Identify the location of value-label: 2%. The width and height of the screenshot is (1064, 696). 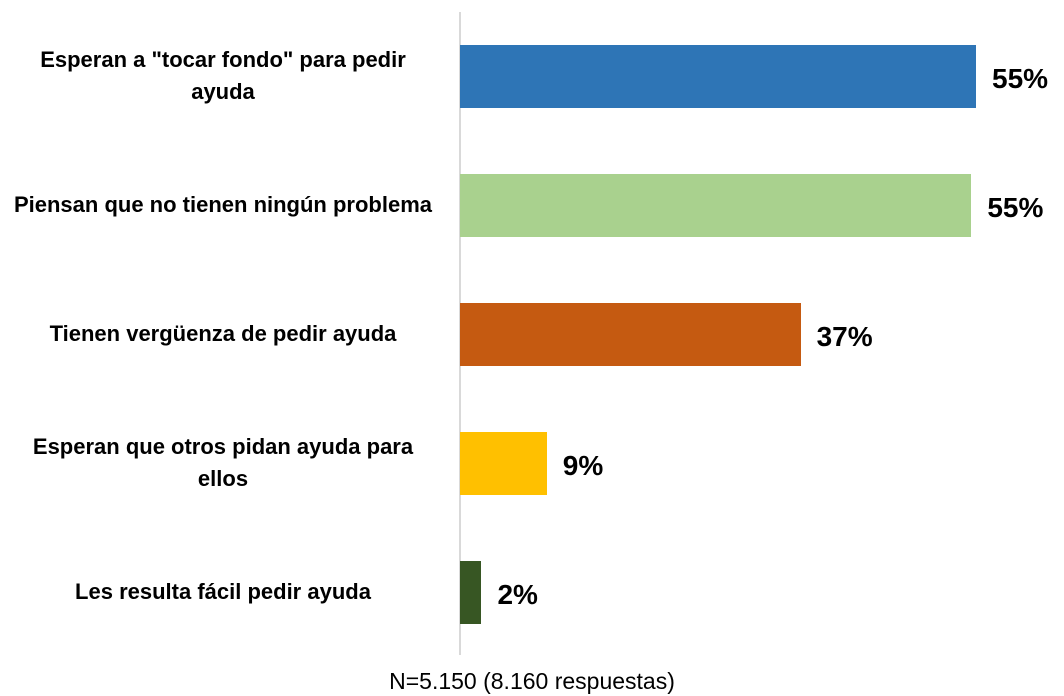
(517, 594).